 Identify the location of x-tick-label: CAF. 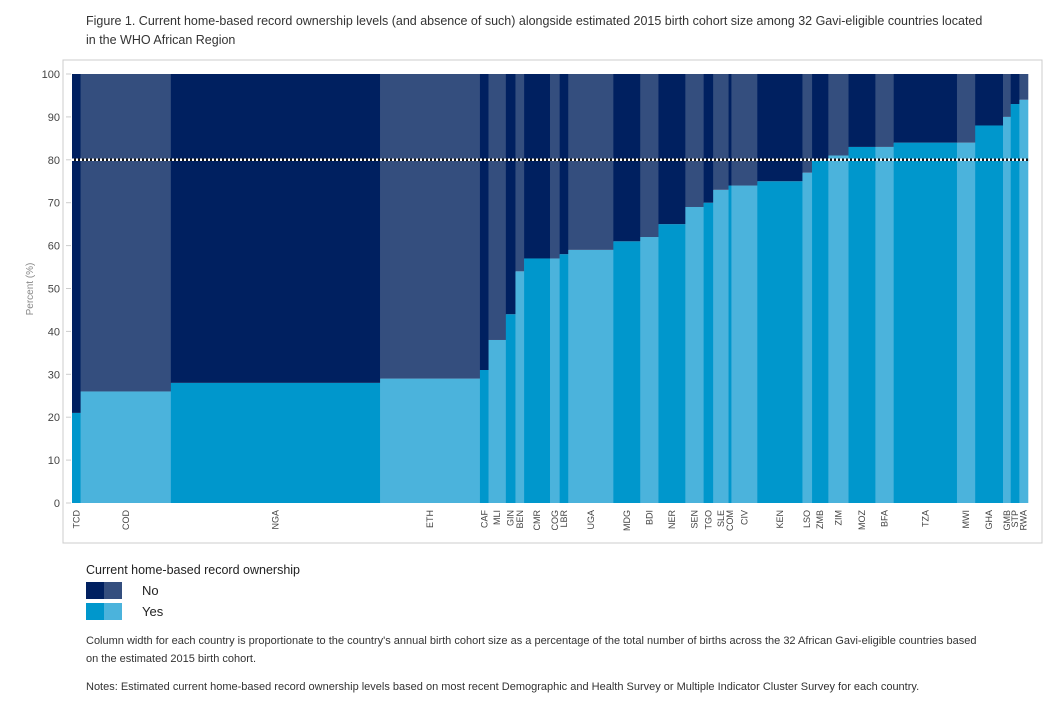
(484, 518).